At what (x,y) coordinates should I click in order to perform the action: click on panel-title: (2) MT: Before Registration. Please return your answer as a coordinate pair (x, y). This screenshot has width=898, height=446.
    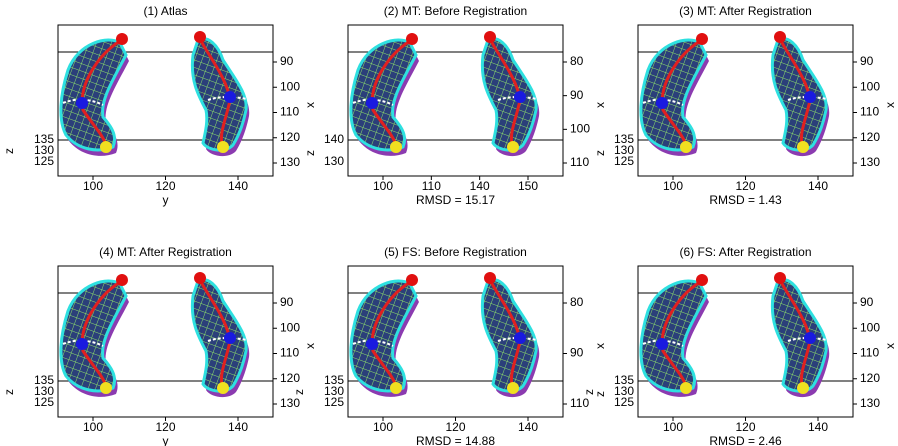
    Looking at the image, I should click on (455, 11).